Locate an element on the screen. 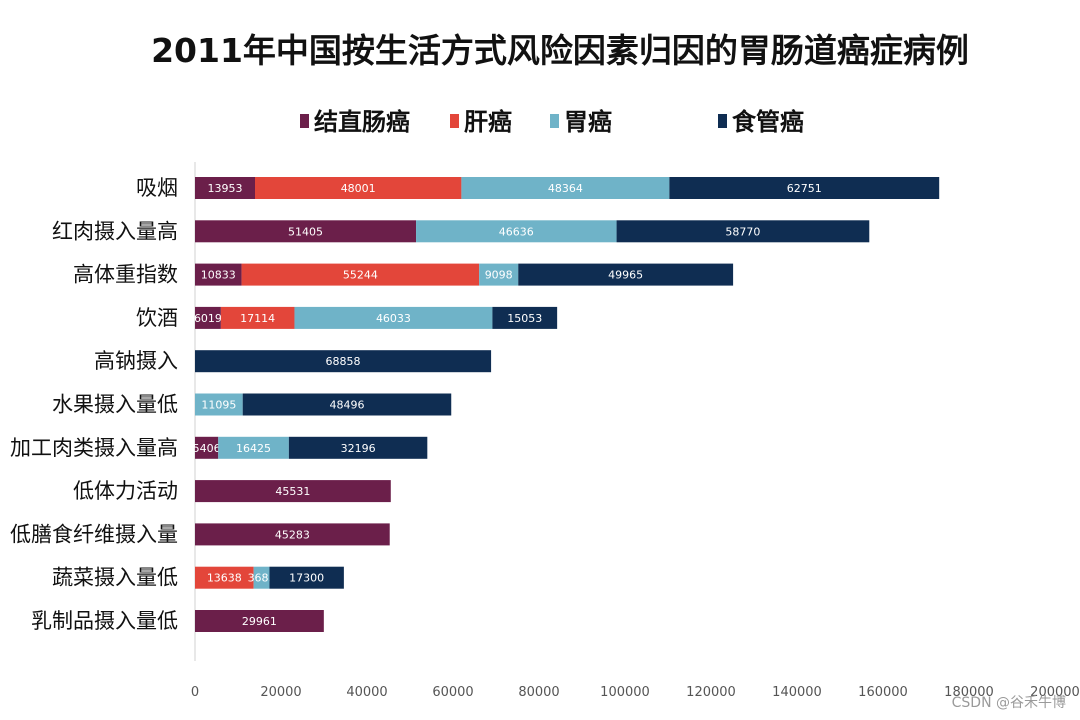 The width and height of the screenshot is (1080, 720). bar-value-label: 48001 is located at coordinates (358, 188).